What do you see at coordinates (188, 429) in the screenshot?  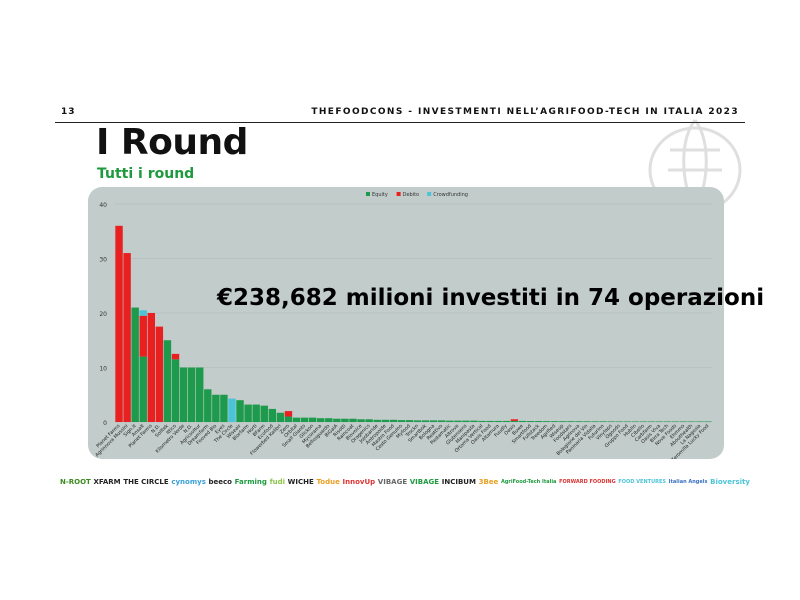 I see `x-tick-label: N.D.` at bounding box center [188, 429].